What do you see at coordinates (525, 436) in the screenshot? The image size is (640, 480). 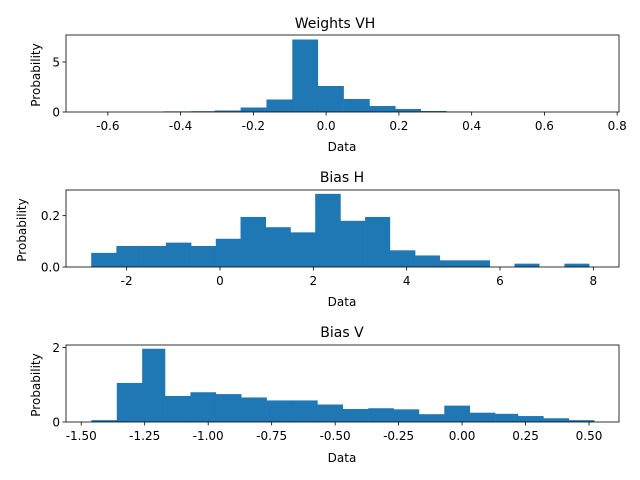 I see `x-tick-label: 0.25` at bounding box center [525, 436].